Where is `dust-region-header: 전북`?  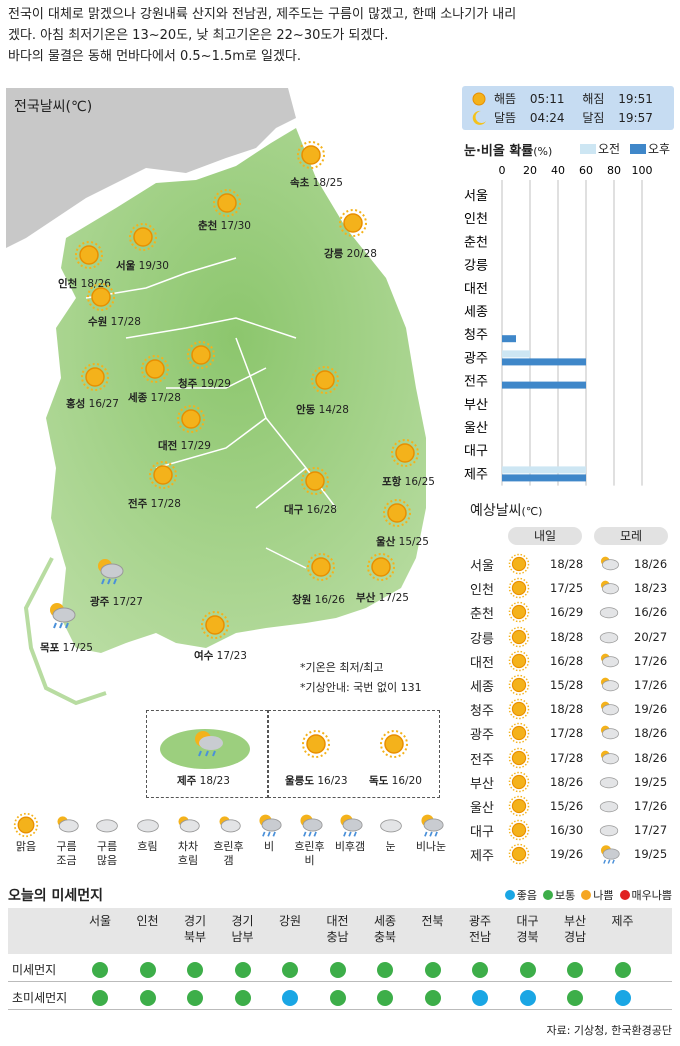 dust-region-header: 전북 is located at coordinates (432, 921).